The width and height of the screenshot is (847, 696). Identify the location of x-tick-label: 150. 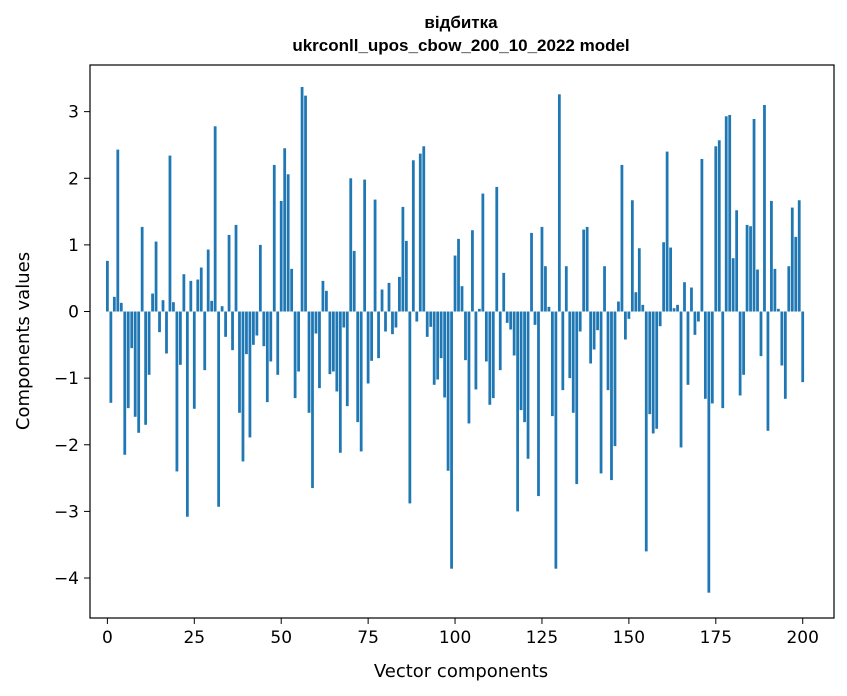
(629, 638).